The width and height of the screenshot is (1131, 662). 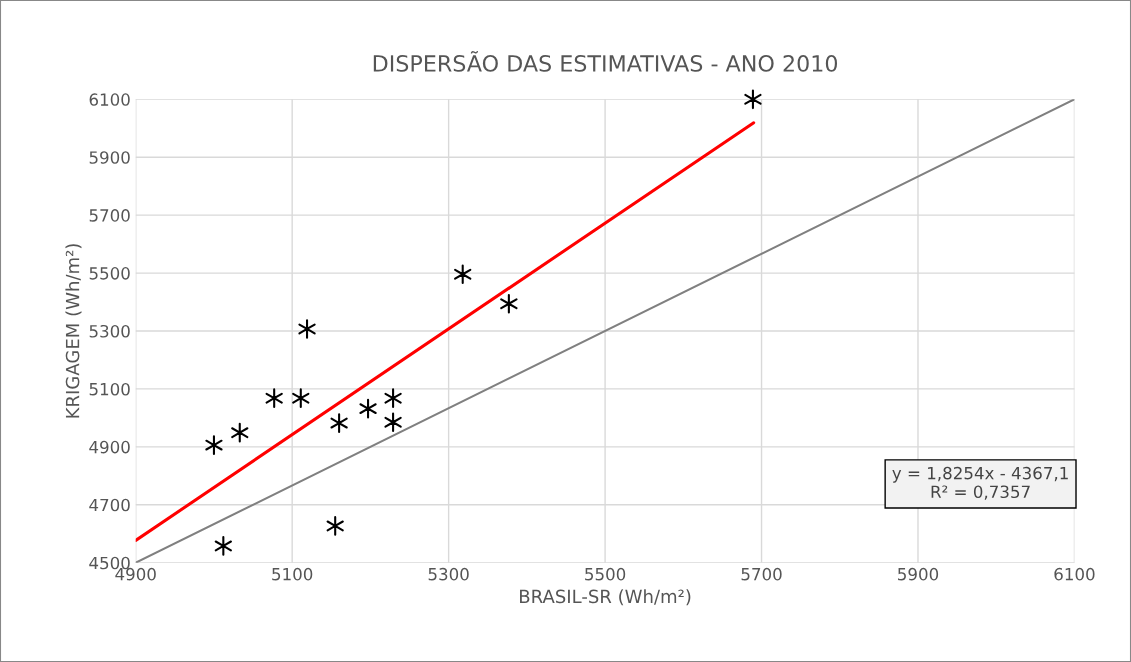 What do you see at coordinates (761, 574) in the screenshot?
I see `x-tick-label: 5700` at bounding box center [761, 574].